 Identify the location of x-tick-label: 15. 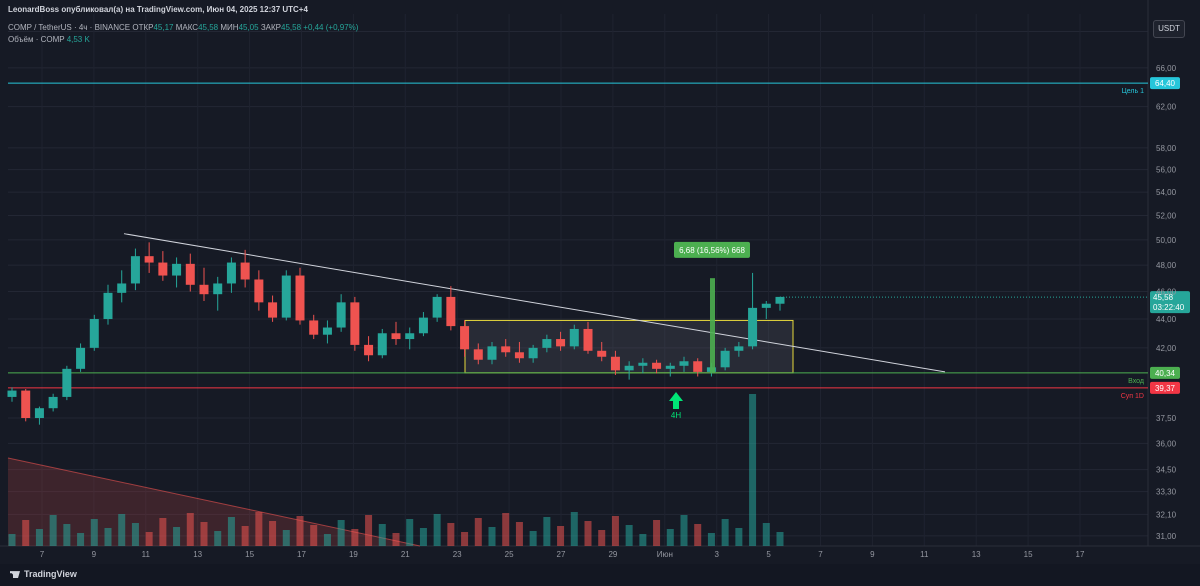
(1028, 554).